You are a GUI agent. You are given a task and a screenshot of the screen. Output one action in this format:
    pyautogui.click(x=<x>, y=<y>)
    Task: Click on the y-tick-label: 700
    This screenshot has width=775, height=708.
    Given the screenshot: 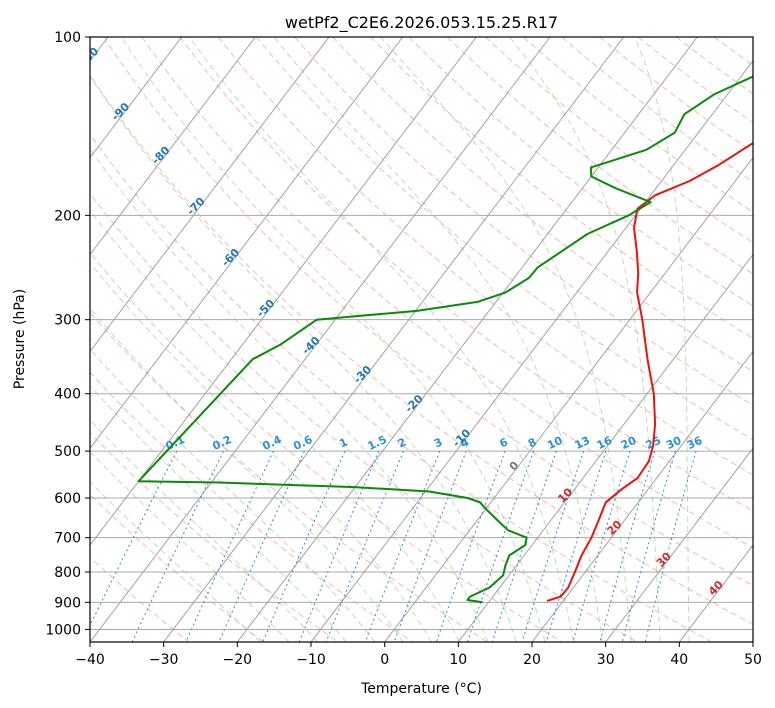 What is the action you would take?
    pyautogui.click(x=67, y=539)
    